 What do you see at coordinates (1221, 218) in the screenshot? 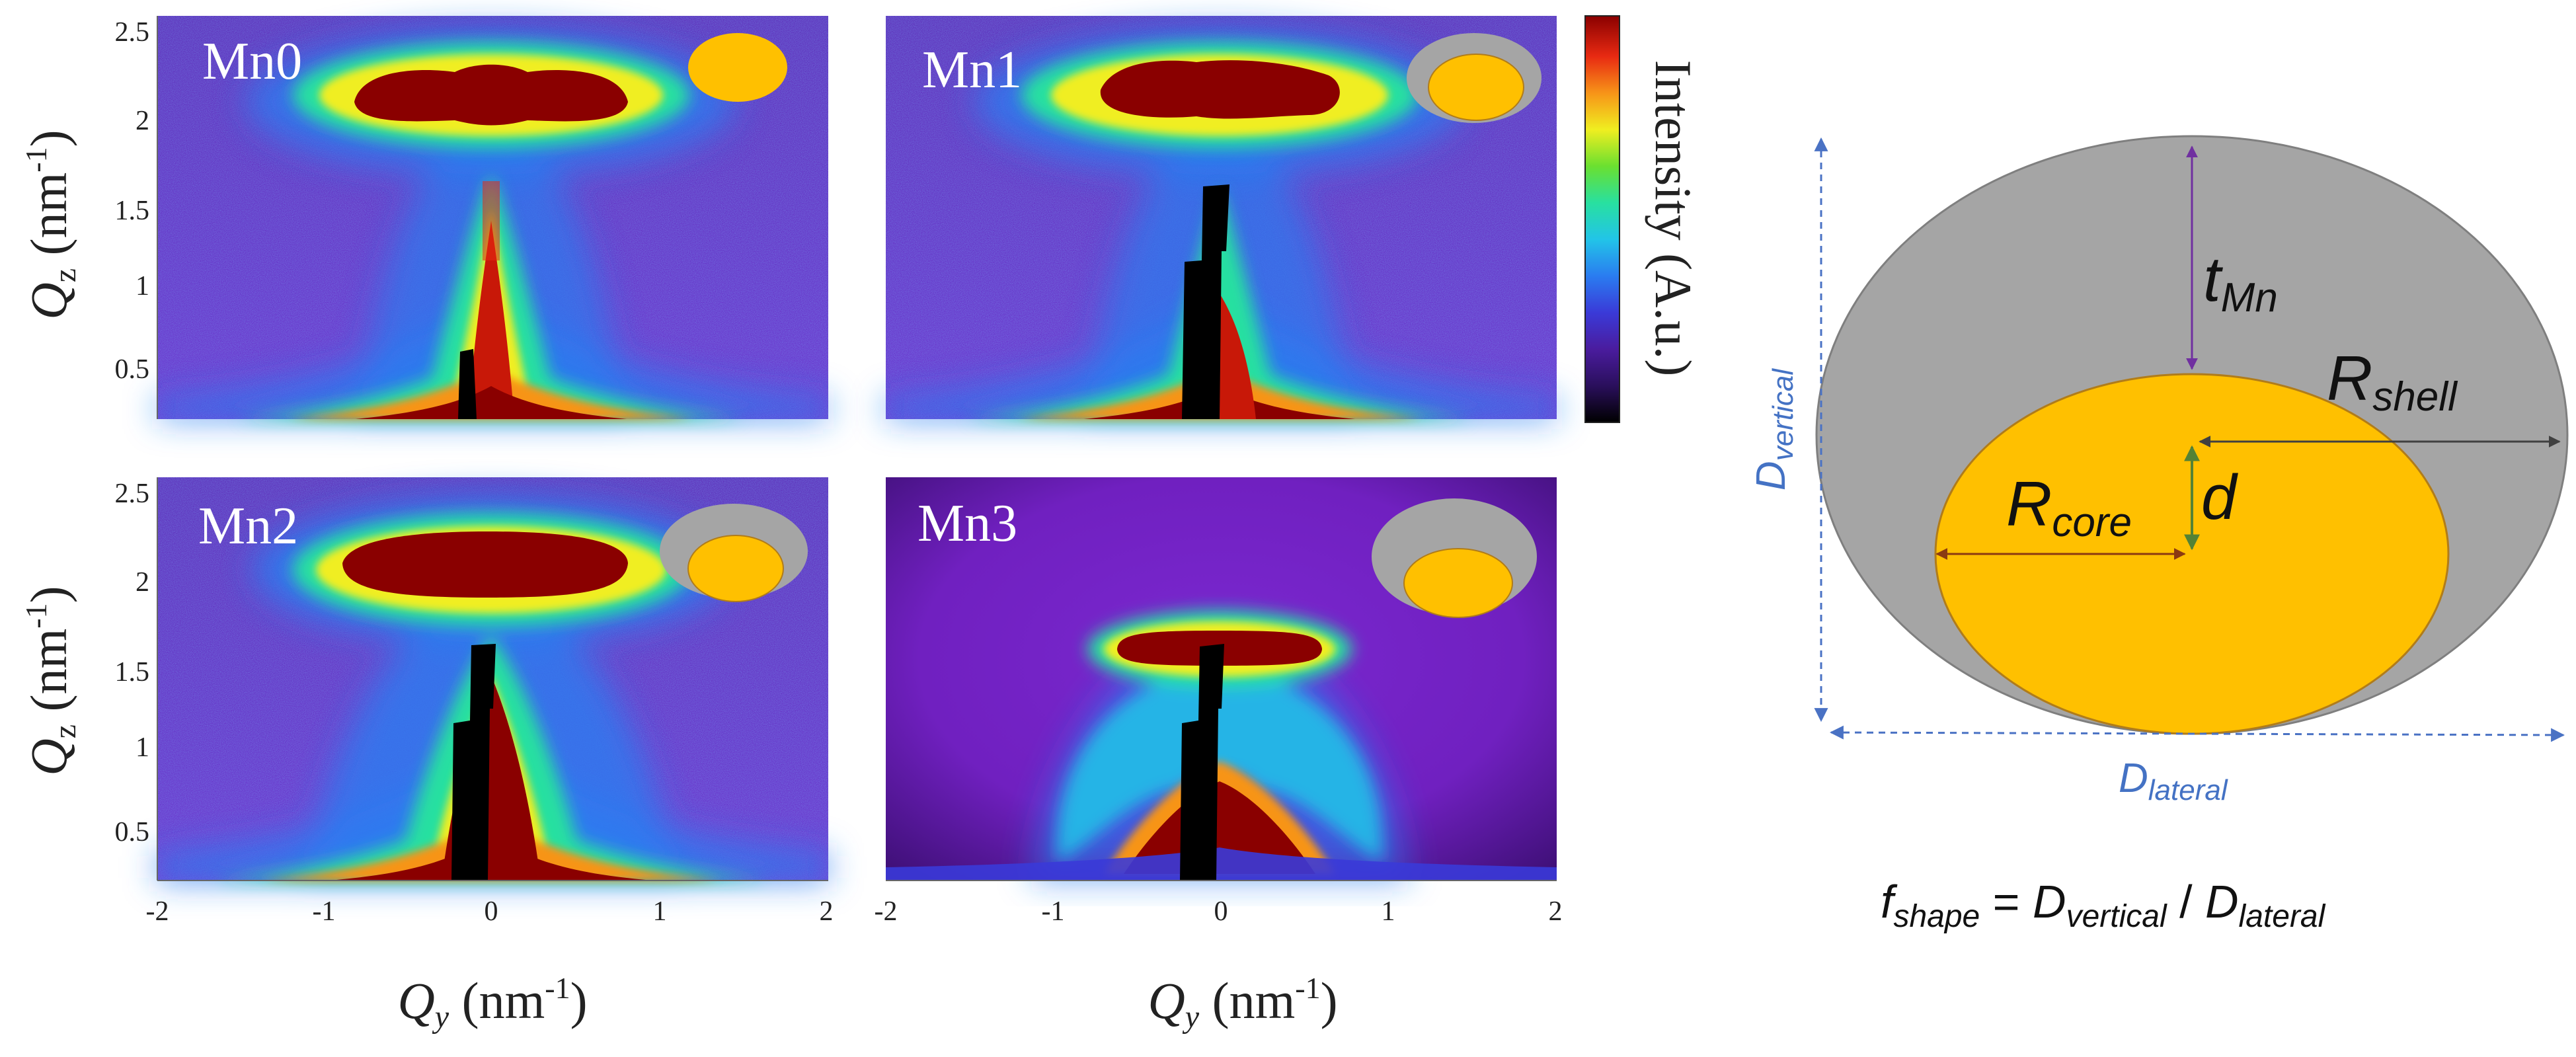
I see `panel-mn1: Mn1` at bounding box center [1221, 218].